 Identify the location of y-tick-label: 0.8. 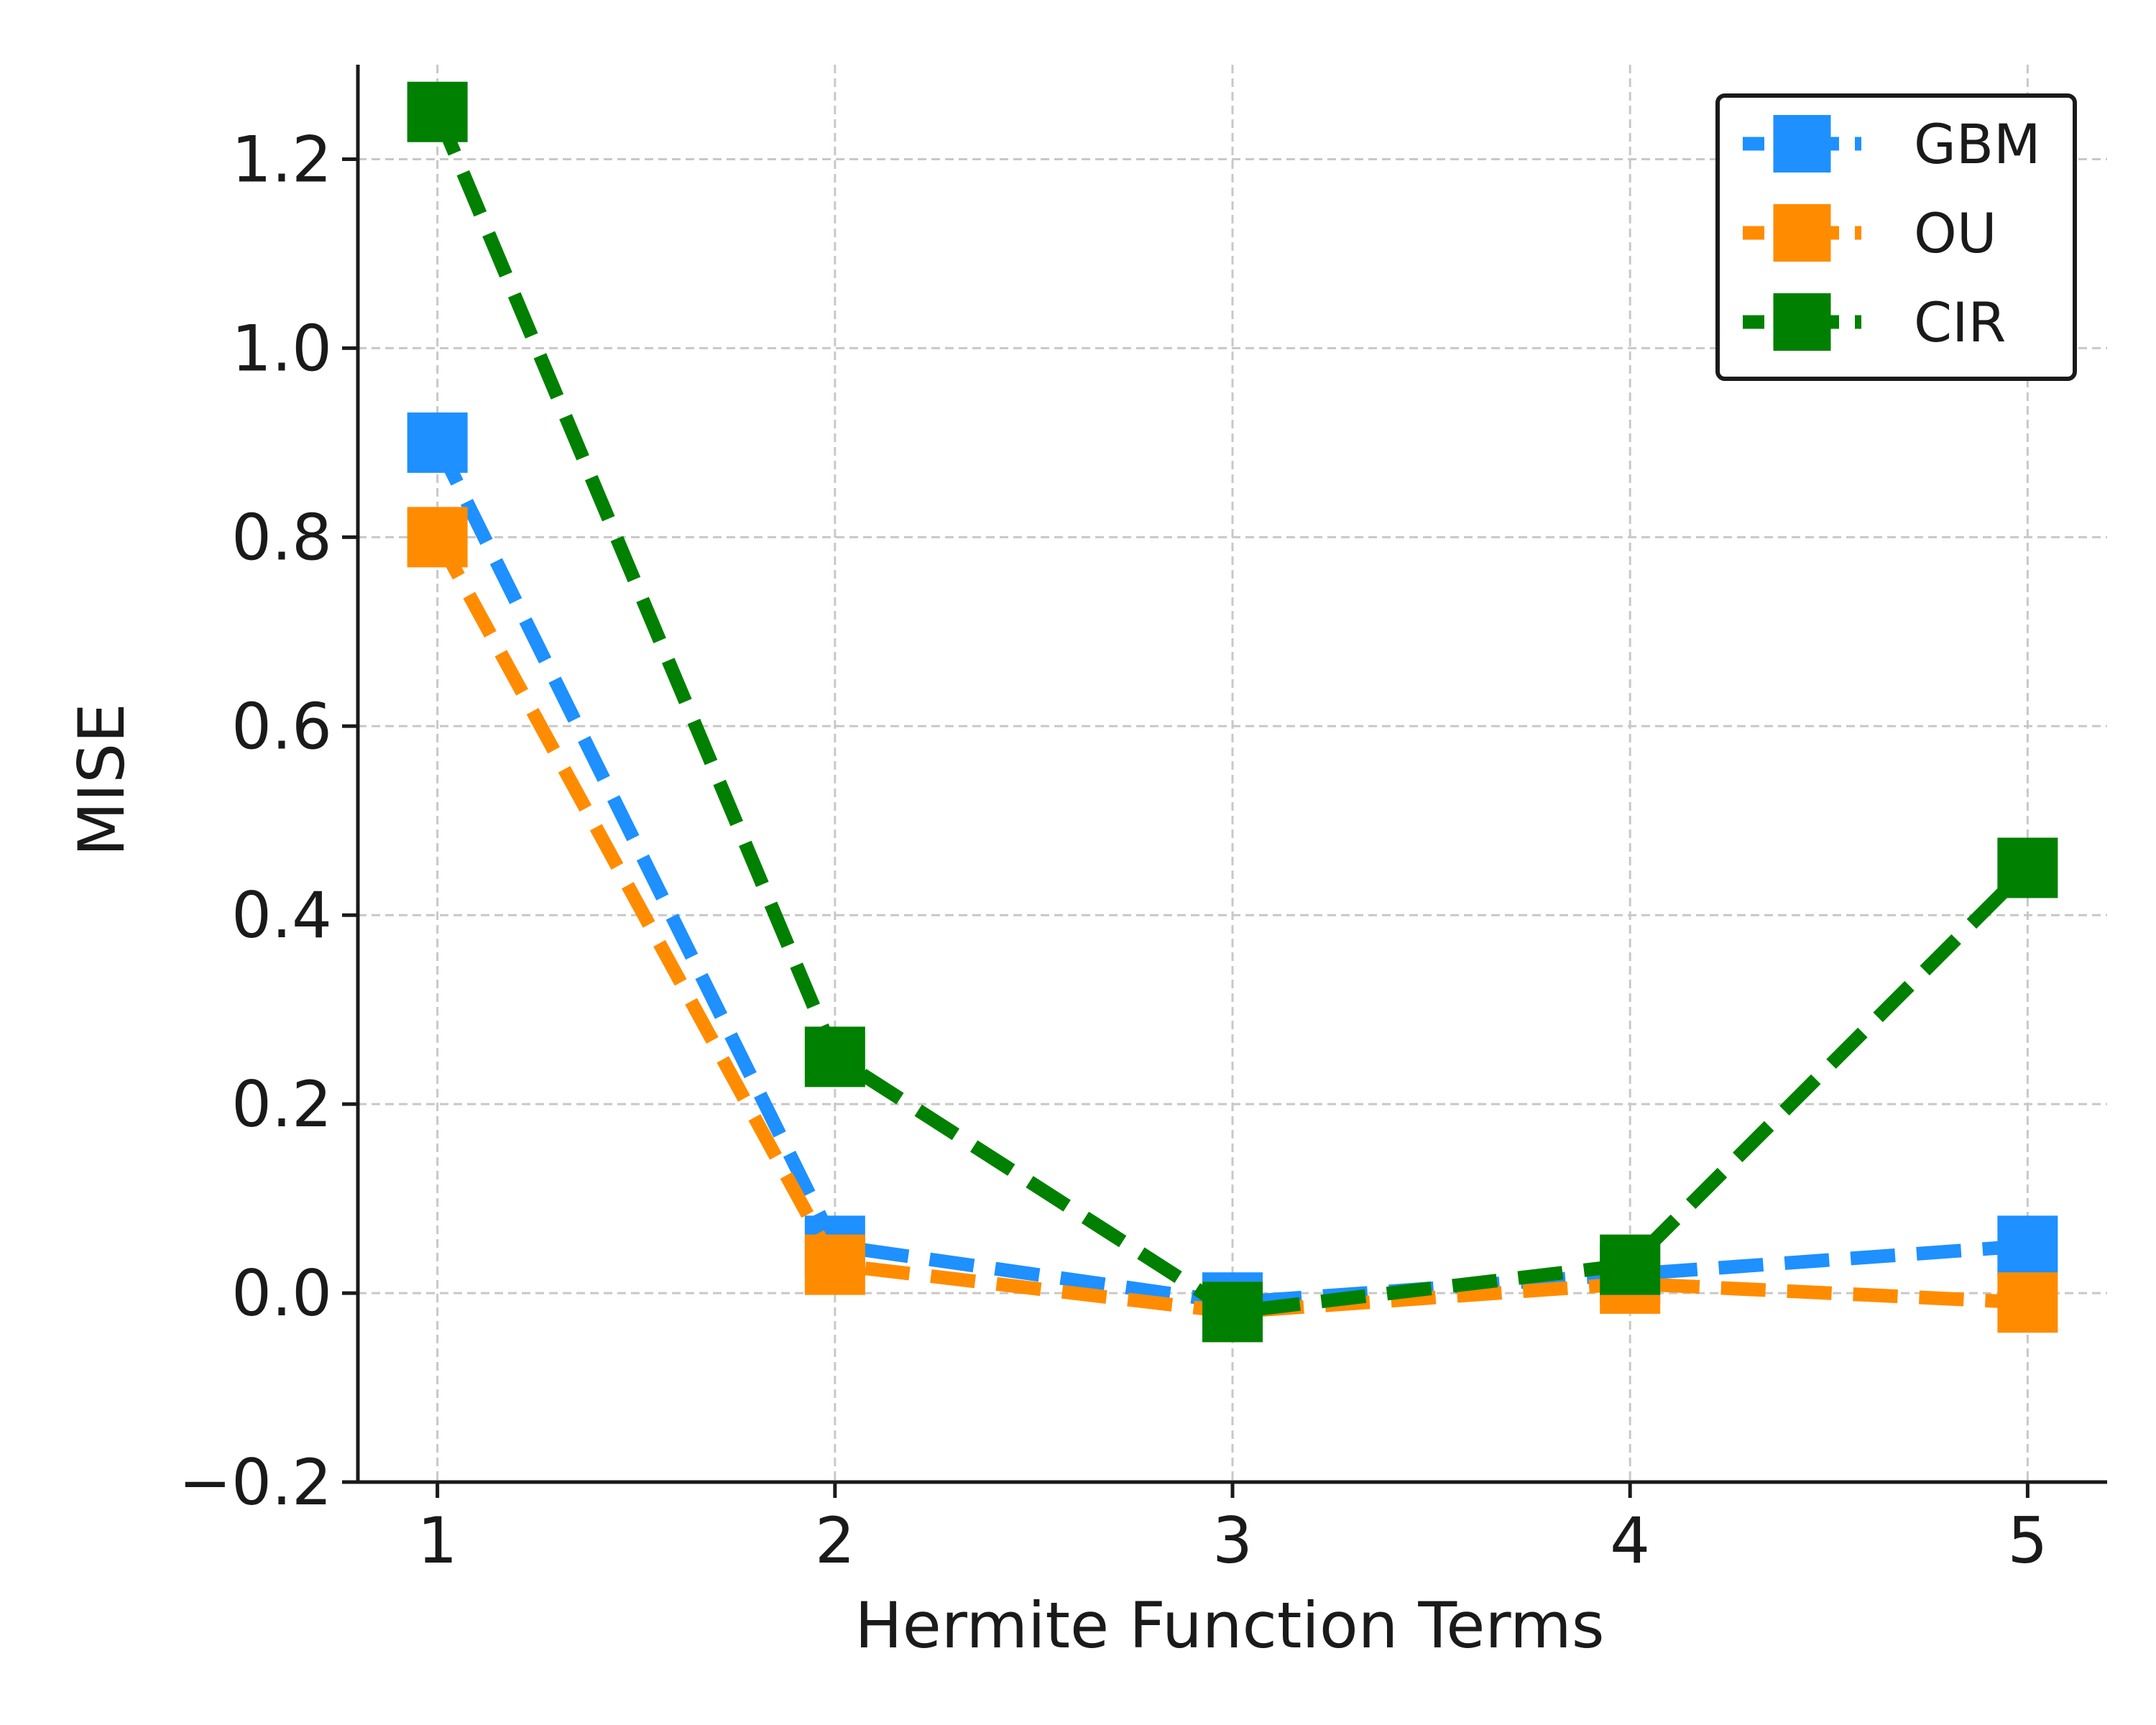
(281, 537).